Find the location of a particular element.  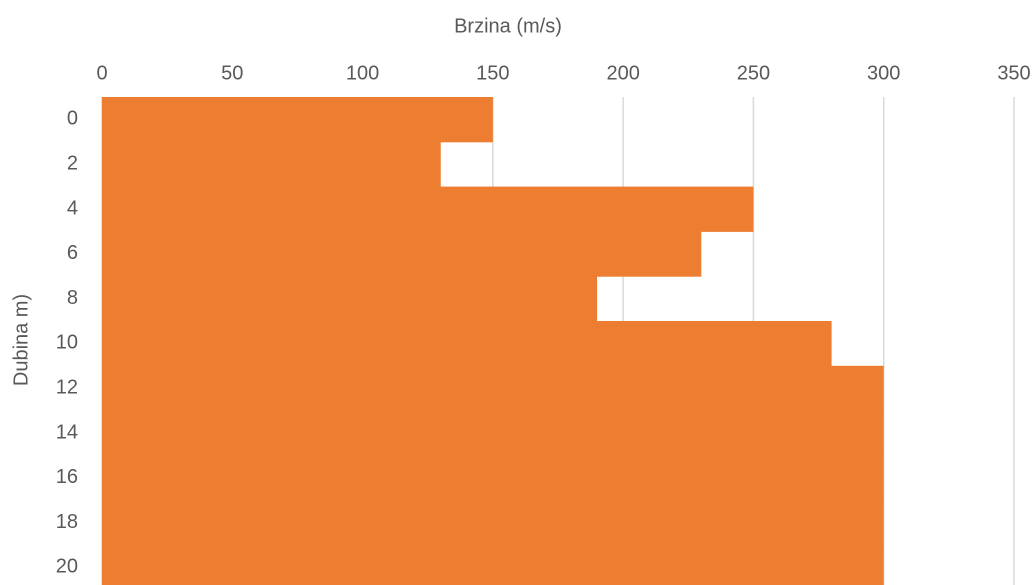

x-tick-label: 300 is located at coordinates (883, 73).